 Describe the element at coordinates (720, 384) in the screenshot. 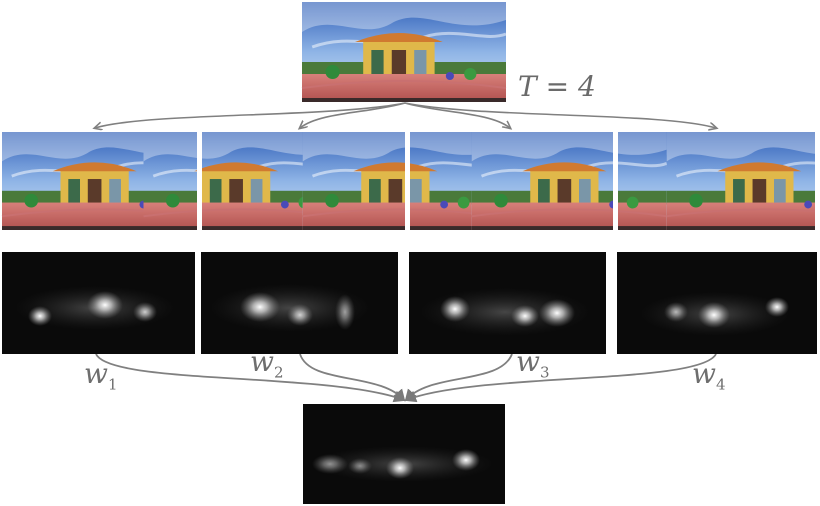

I see `weight-subscript: 4` at that location.